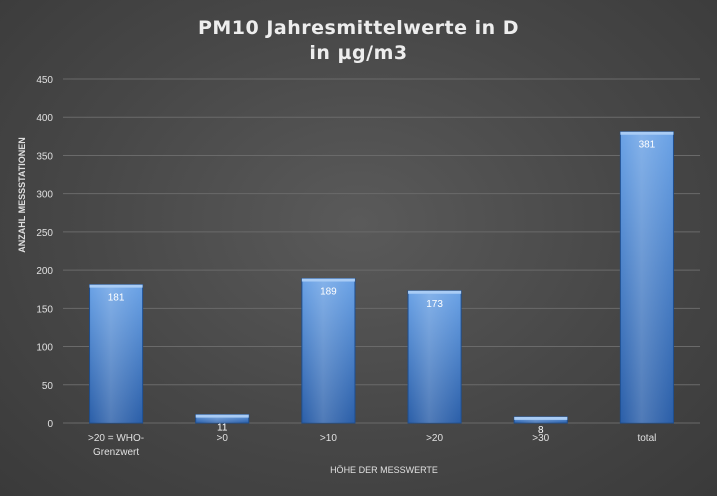  I want to click on x-axis-label: HÖHE DER MESSWERTE, so click(384, 470).